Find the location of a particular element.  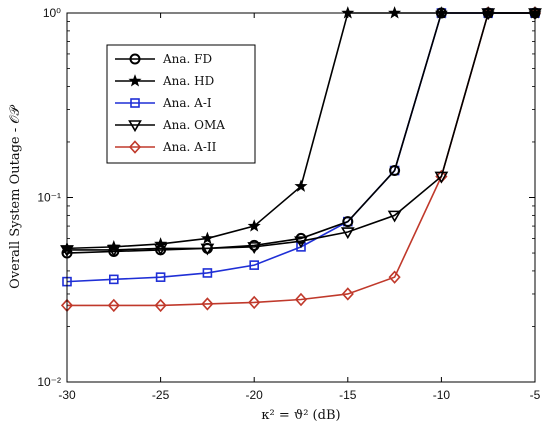

x-tick-label: -30 is located at coordinates (67, 395).